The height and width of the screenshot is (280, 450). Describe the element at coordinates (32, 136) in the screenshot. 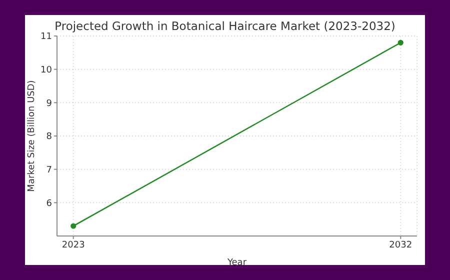

I see `y-axis-title: Market Size (Billion USD)` at that location.